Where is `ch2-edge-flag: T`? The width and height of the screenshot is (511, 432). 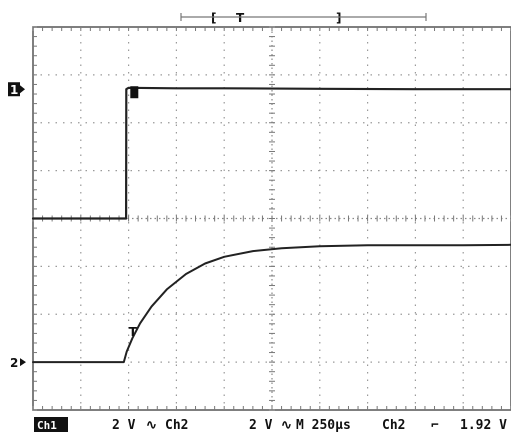 ch2-edge-flag: T is located at coordinates (133, 332).